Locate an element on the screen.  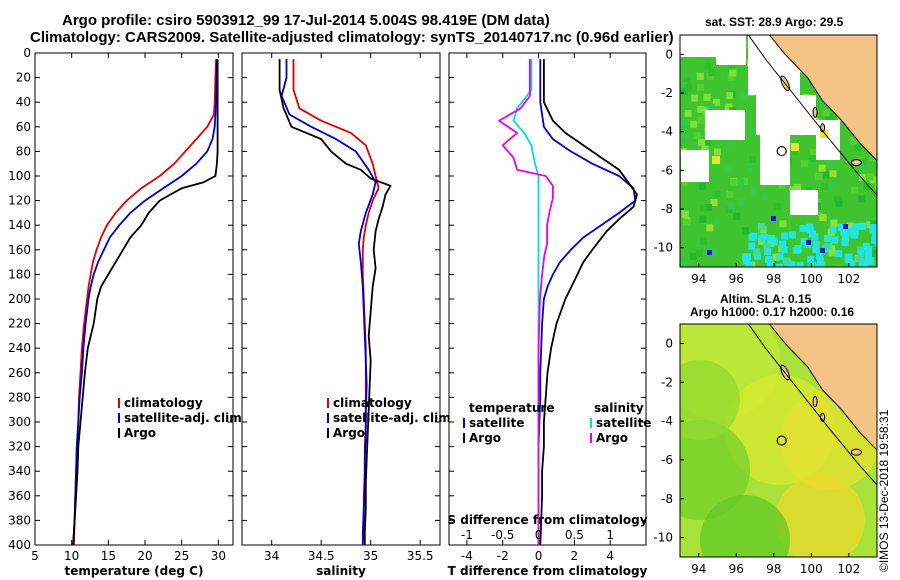
map-x-tick-label: 98 is located at coordinates (773, 279).